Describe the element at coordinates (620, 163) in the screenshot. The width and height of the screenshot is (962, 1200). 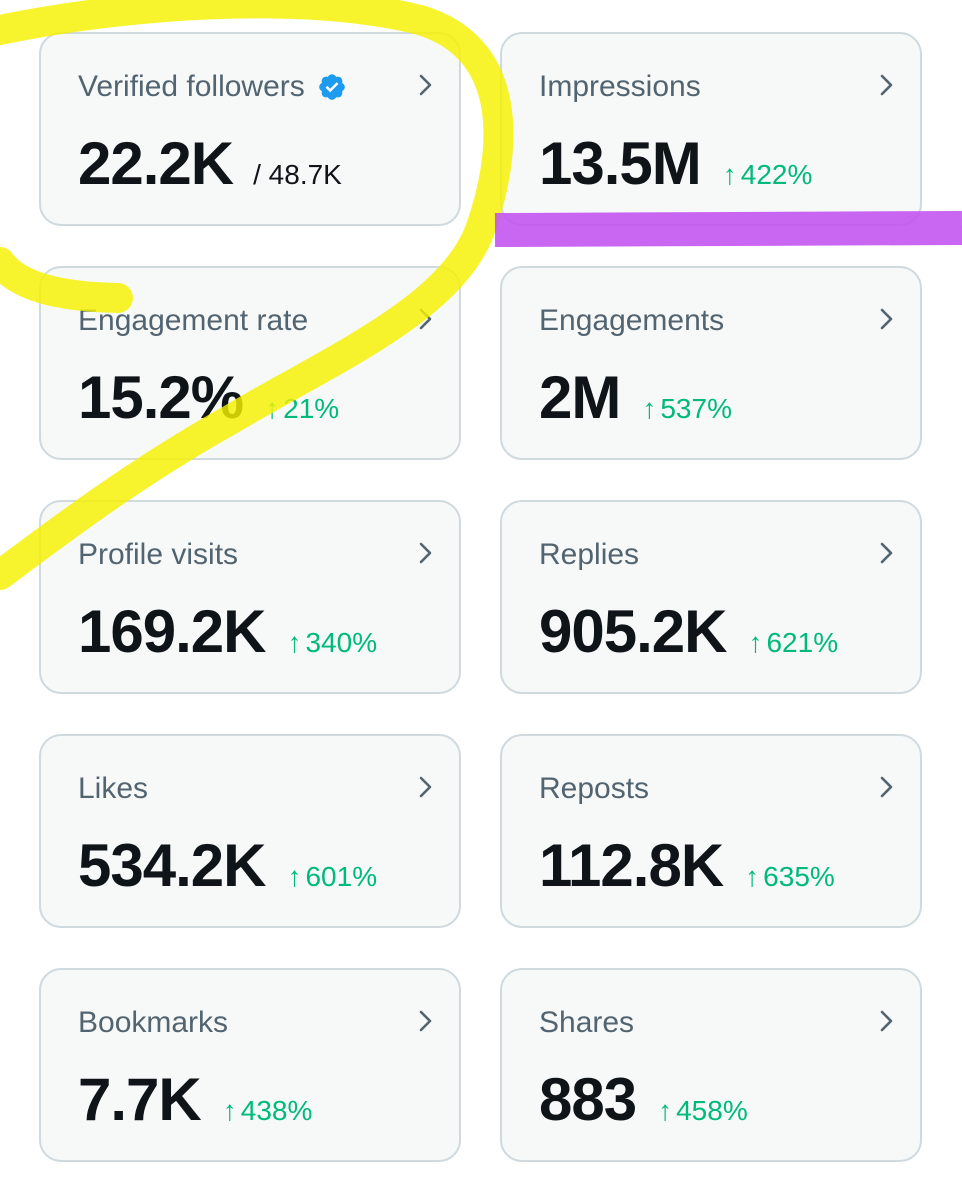
I see `card-value: 13.5M` at that location.